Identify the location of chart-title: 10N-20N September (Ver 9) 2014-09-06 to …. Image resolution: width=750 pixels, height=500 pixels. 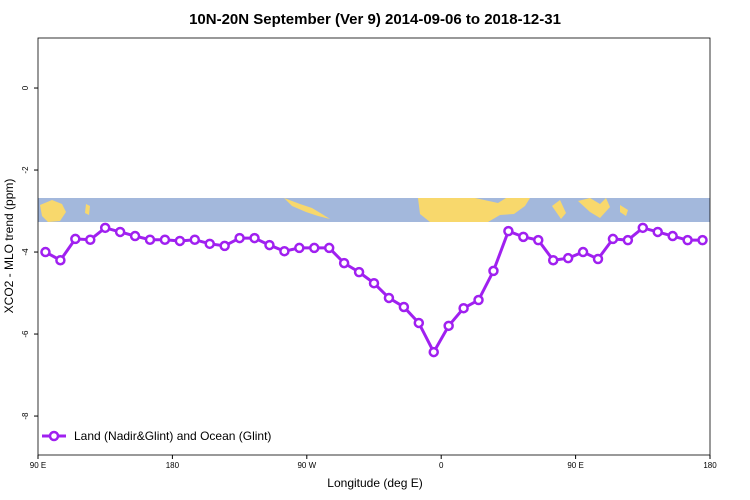
(375, 19).